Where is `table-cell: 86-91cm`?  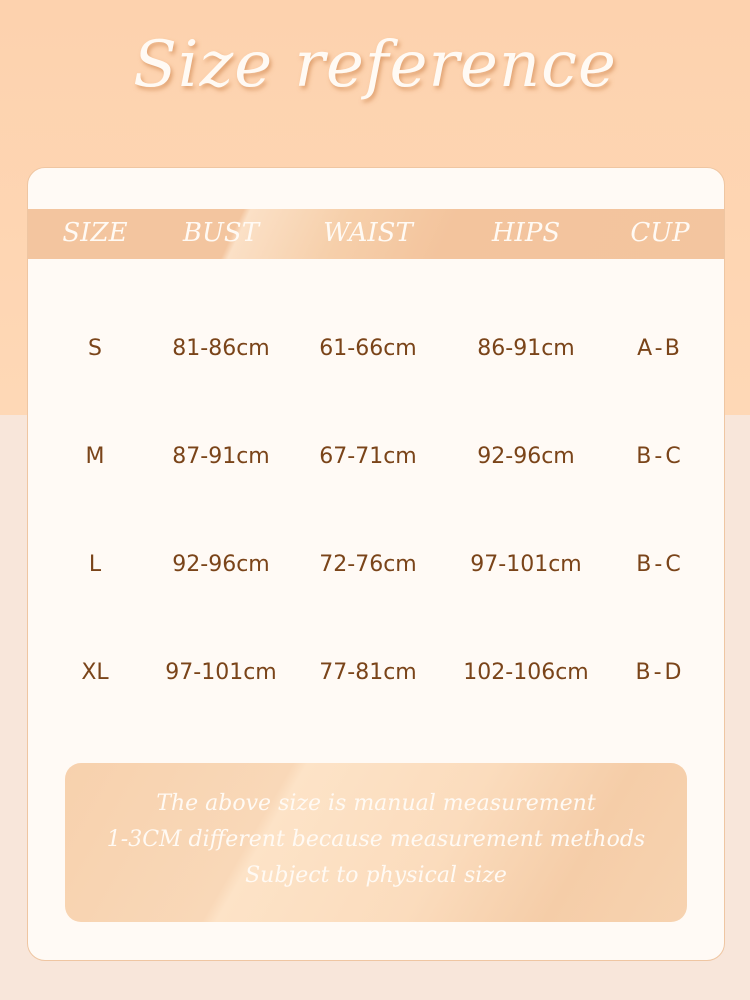
table-cell: 86-91cm is located at coordinates (526, 348).